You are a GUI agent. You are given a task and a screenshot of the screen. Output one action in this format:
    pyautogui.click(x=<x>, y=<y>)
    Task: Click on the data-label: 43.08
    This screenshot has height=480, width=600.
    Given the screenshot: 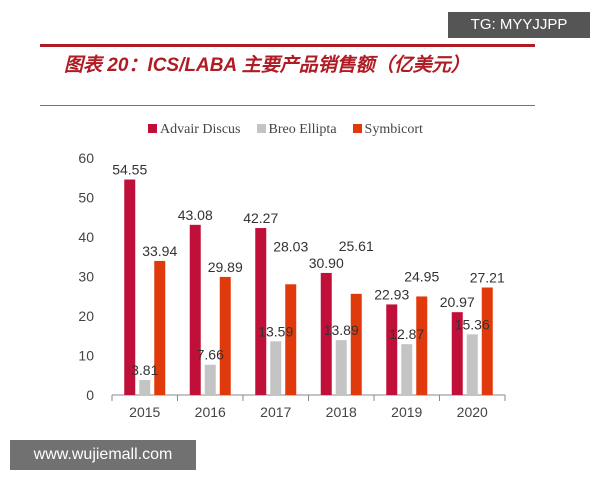 What is the action you would take?
    pyautogui.click(x=195, y=215)
    